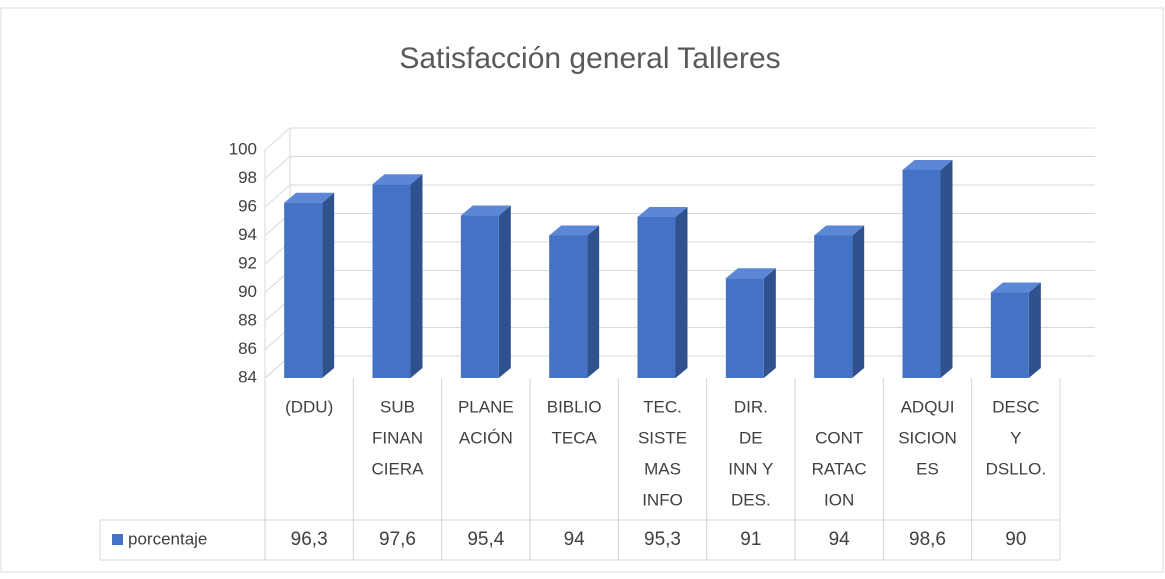 Image resolution: width=1165 pixels, height=579 pixels. Describe the element at coordinates (662, 406) in the screenshot. I see `x-tick-label: TEC.` at that location.